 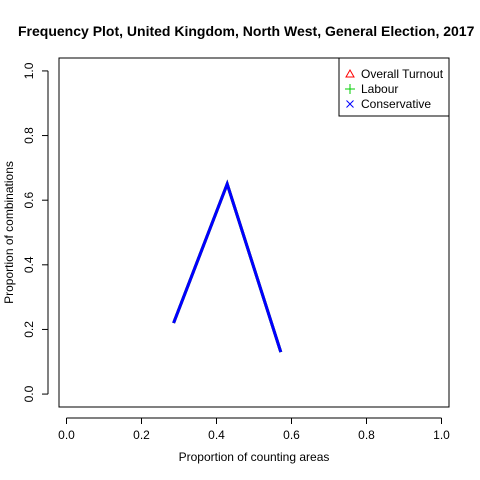 I want to click on x-axis: 0.0 0.2 0.4 0.6 0.8 1.0, so click(x=254, y=429).